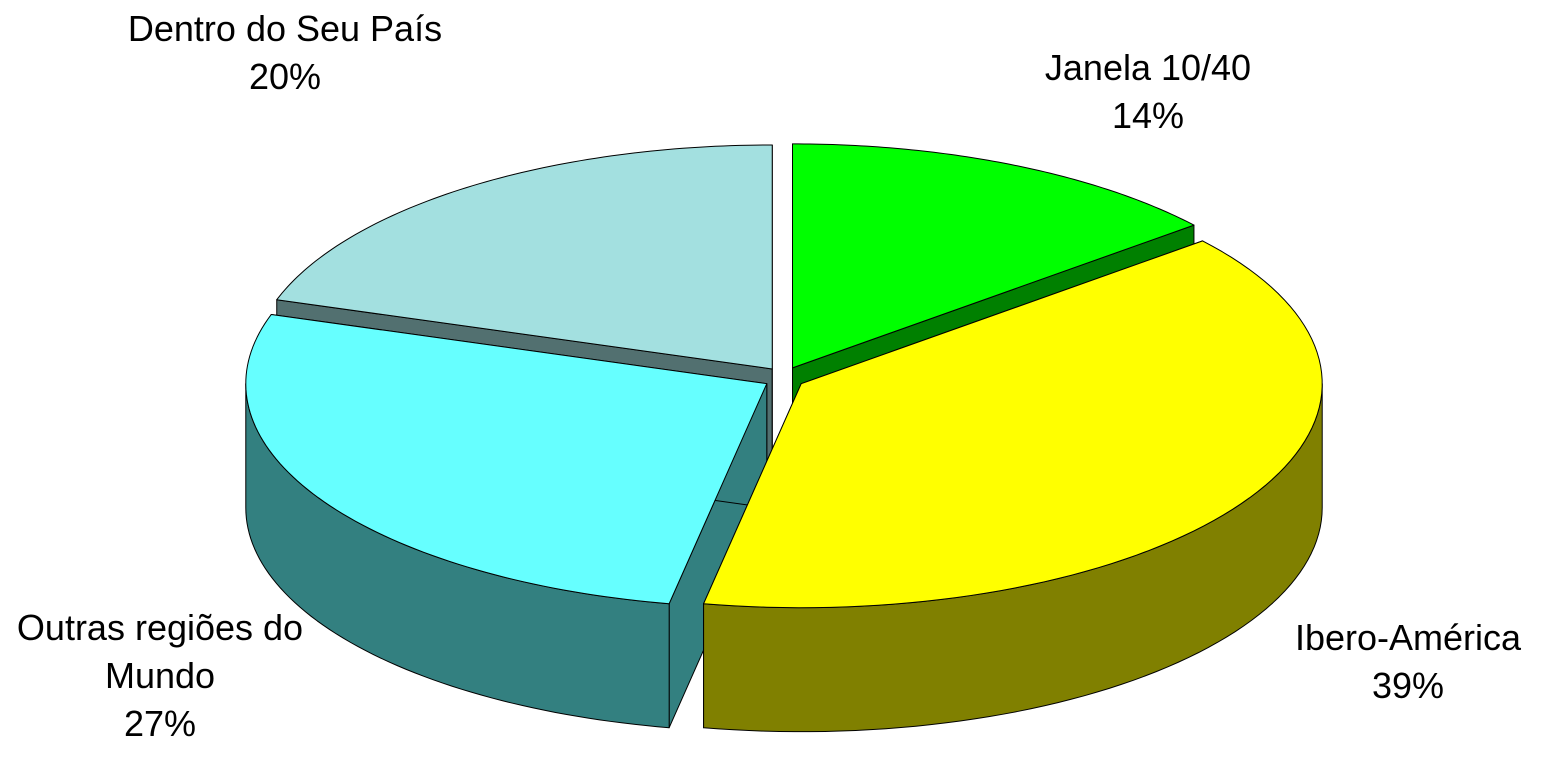 This screenshot has height=768, width=1556. I want to click on slice-label: Janela 10/40 14%, so click(1148, 92).